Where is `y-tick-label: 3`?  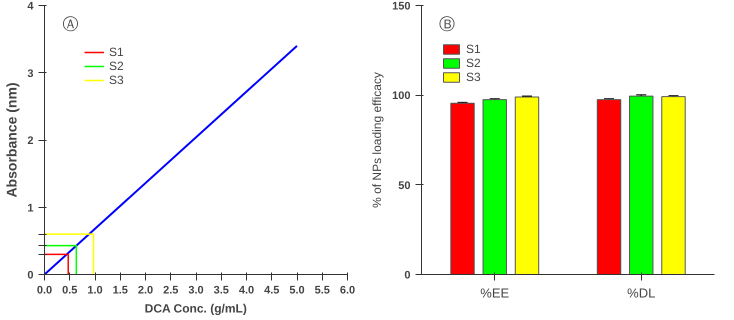 y-tick-label: 3 is located at coordinates (30, 74).